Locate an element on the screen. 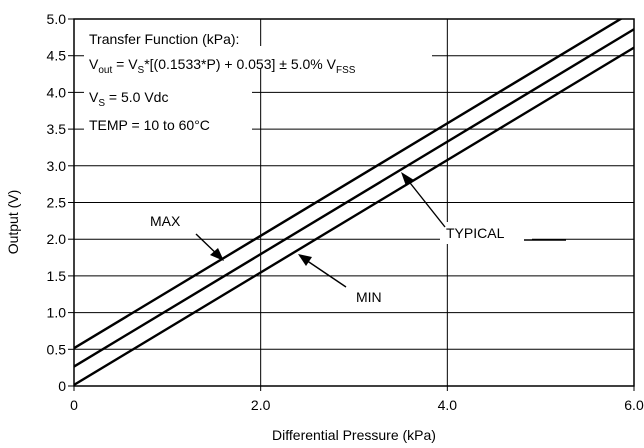 Image resolution: width=644 pixels, height=448 pixels. max-arrowhead is located at coordinates (217, 254).